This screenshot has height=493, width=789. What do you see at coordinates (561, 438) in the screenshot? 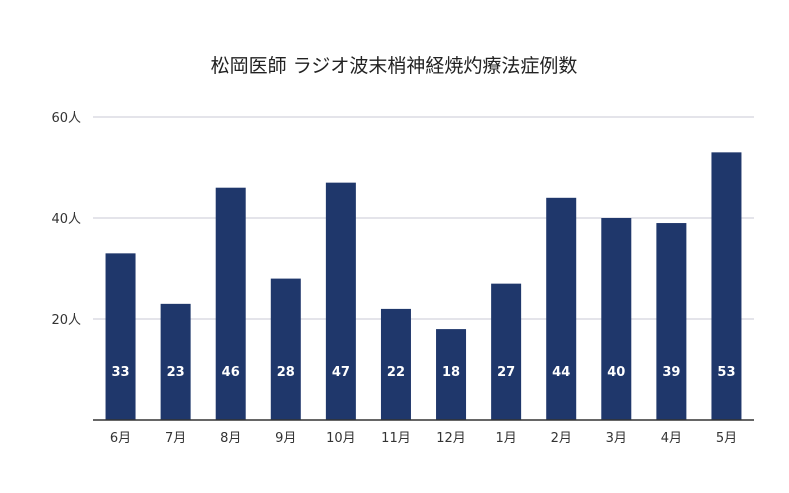
I see `x-tick-label: 2月` at bounding box center [561, 438].